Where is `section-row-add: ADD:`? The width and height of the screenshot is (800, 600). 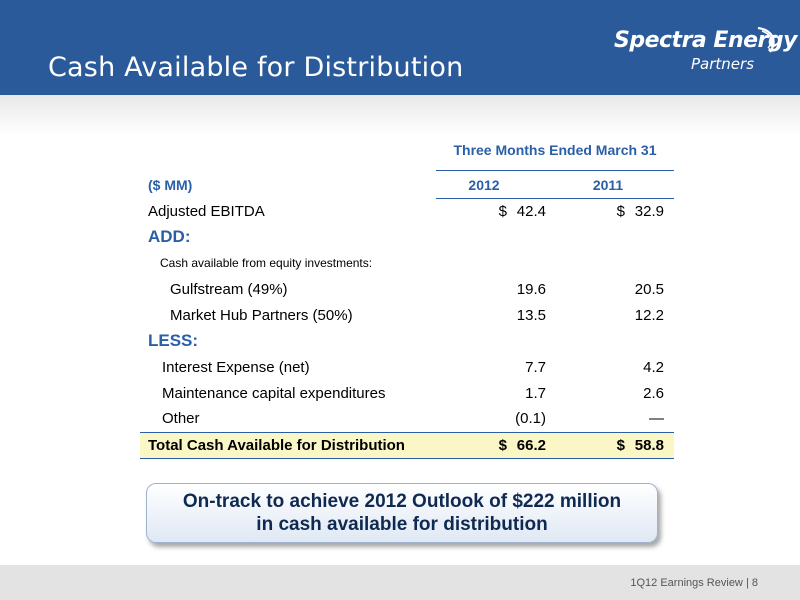 section-row-add: ADD: is located at coordinates (407, 237).